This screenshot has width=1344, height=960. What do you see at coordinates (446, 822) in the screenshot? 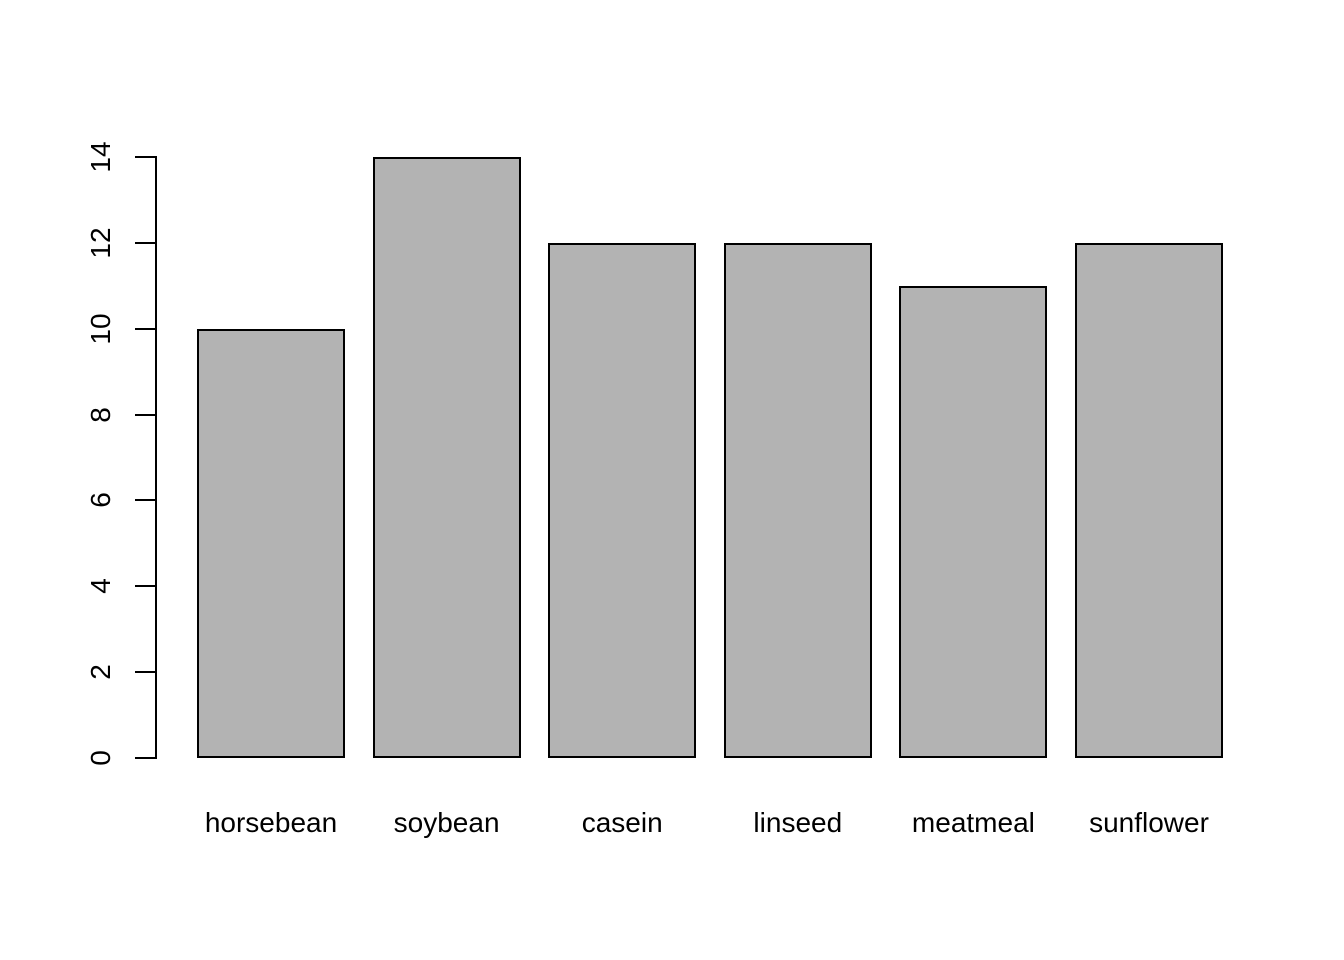
I see `x-category-label-soybean: soybean` at bounding box center [446, 822].